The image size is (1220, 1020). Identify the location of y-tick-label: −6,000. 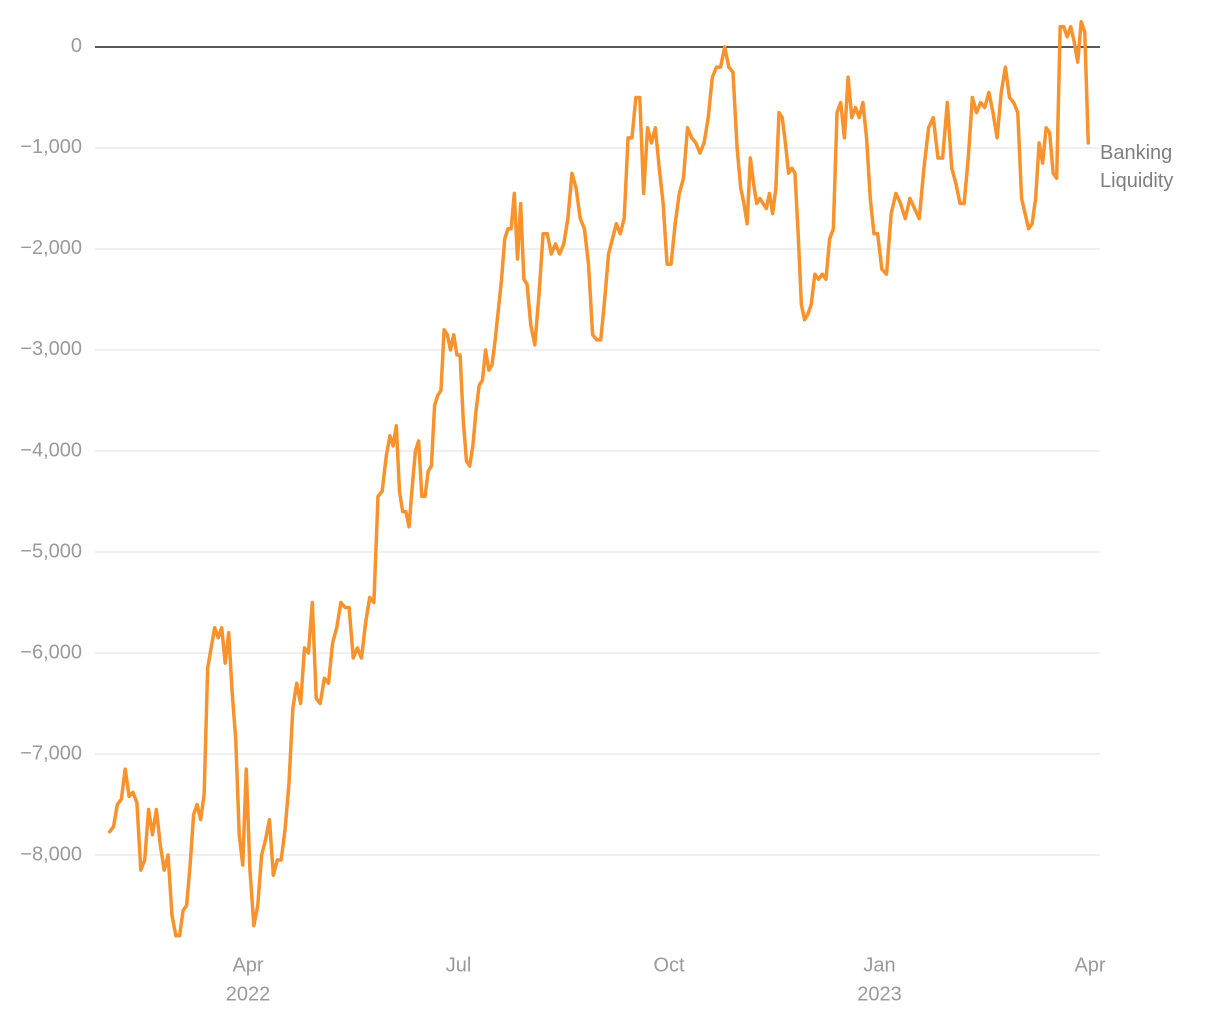
(51, 652).